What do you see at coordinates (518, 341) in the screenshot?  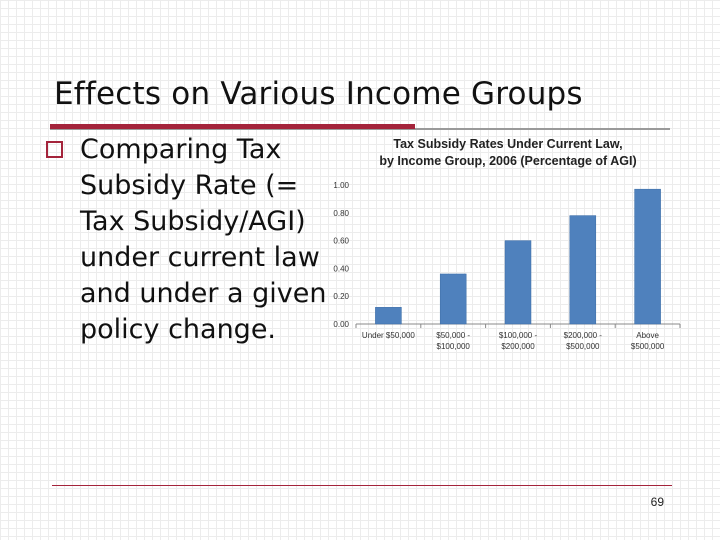 I see `x-tick-label: $100,000 -$200,000` at bounding box center [518, 341].